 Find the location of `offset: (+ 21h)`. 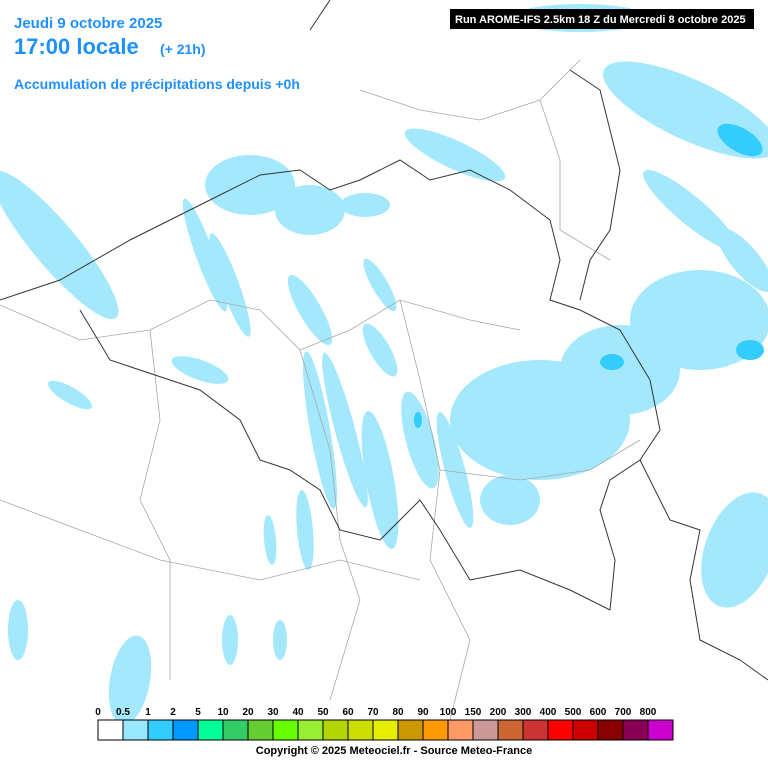

offset: (+ 21h) is located at coordinates (183, 49).